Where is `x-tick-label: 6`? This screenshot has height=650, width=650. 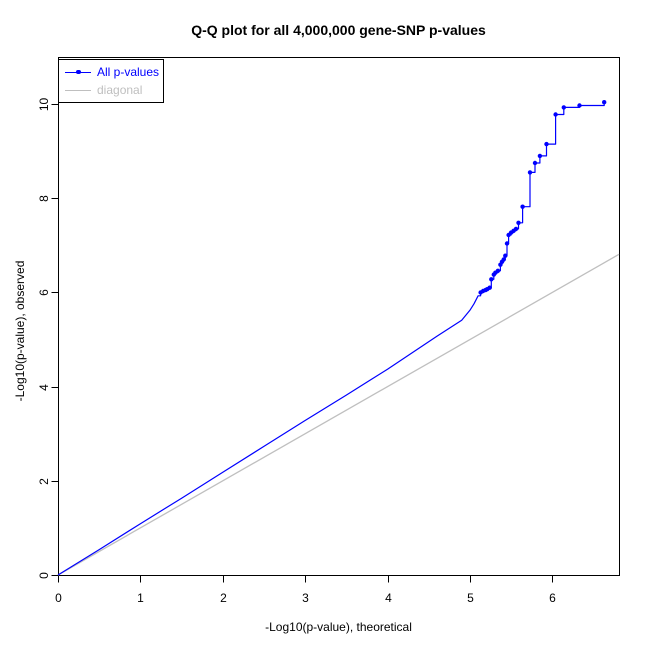
x-tick-label: 6 is located at coordinates (552, 598).